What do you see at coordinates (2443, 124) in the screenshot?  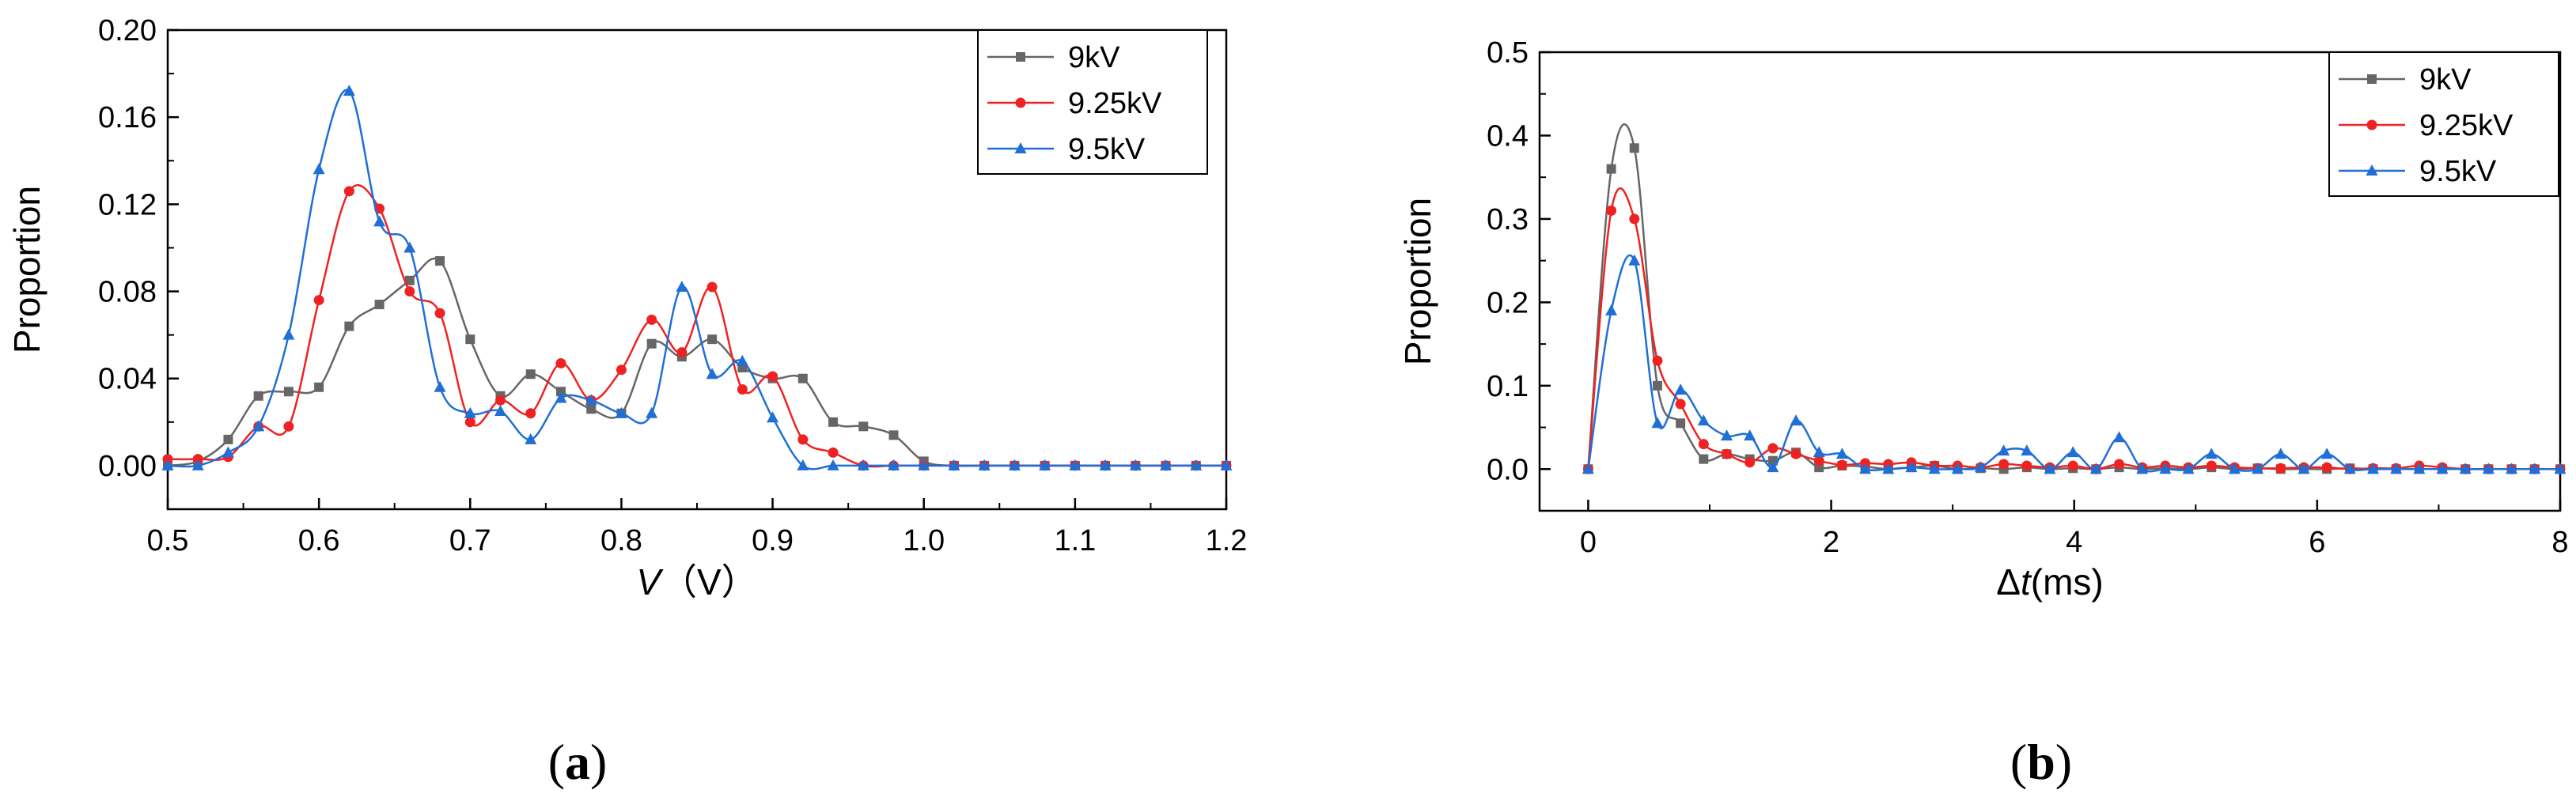 I see `legend: 9kV 9.25kV 9.5kV` at bounding box center [2443, 124].